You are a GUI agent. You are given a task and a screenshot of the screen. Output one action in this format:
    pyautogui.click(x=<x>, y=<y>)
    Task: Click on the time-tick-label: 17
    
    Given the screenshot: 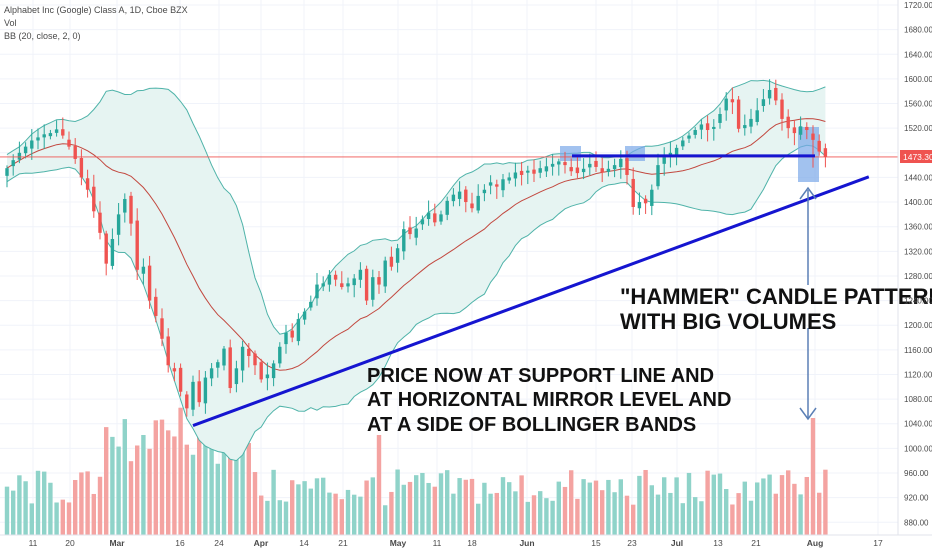 What is the action you would take?
    pyautogui.click(x=878, y=543)
    